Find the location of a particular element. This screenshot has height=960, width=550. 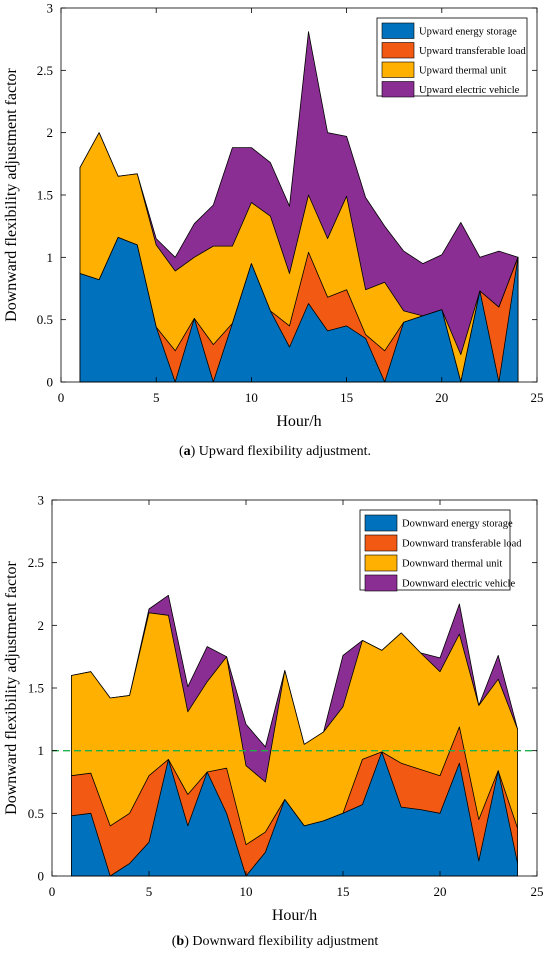

legend-label: Downward thermal unit is located at coordinates (452, 564).